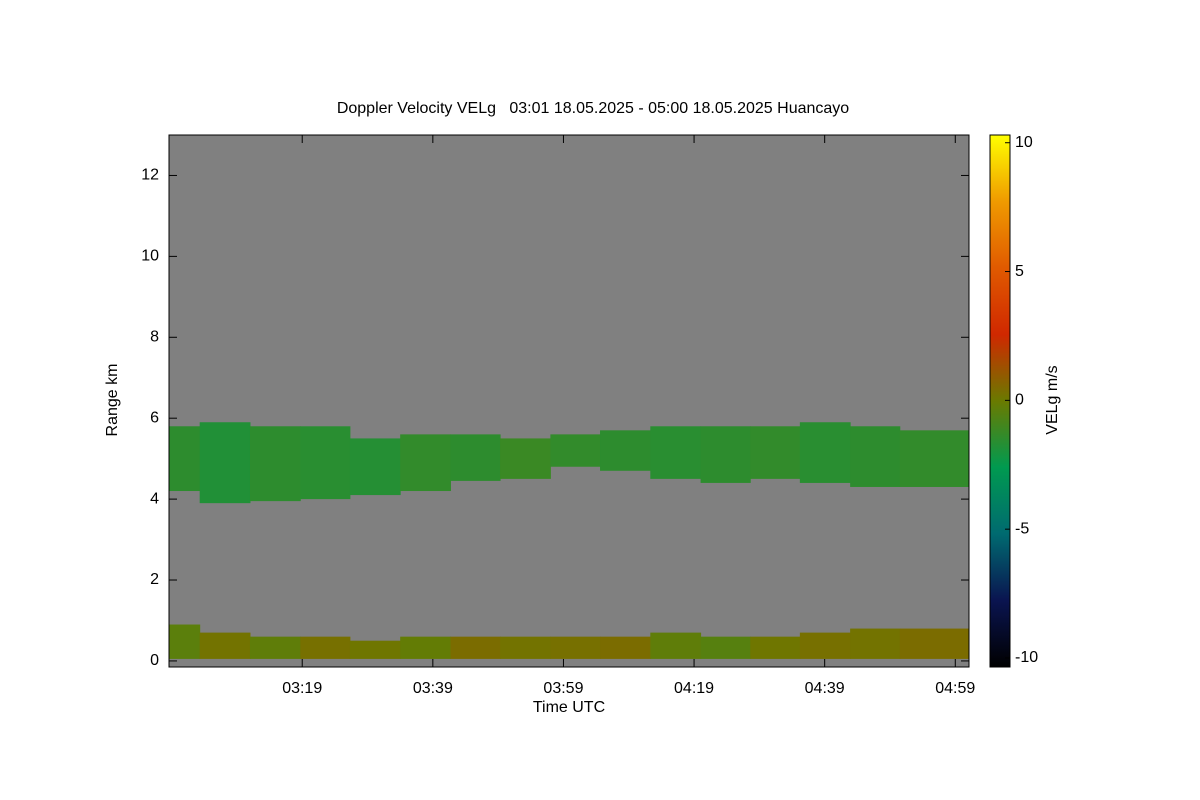 Image resolution: width=1200 pixels, height=800 pixels. Describe the element at coordinates (154, 417) in the screenshot. I see `y-tick-label: 6` at that location.